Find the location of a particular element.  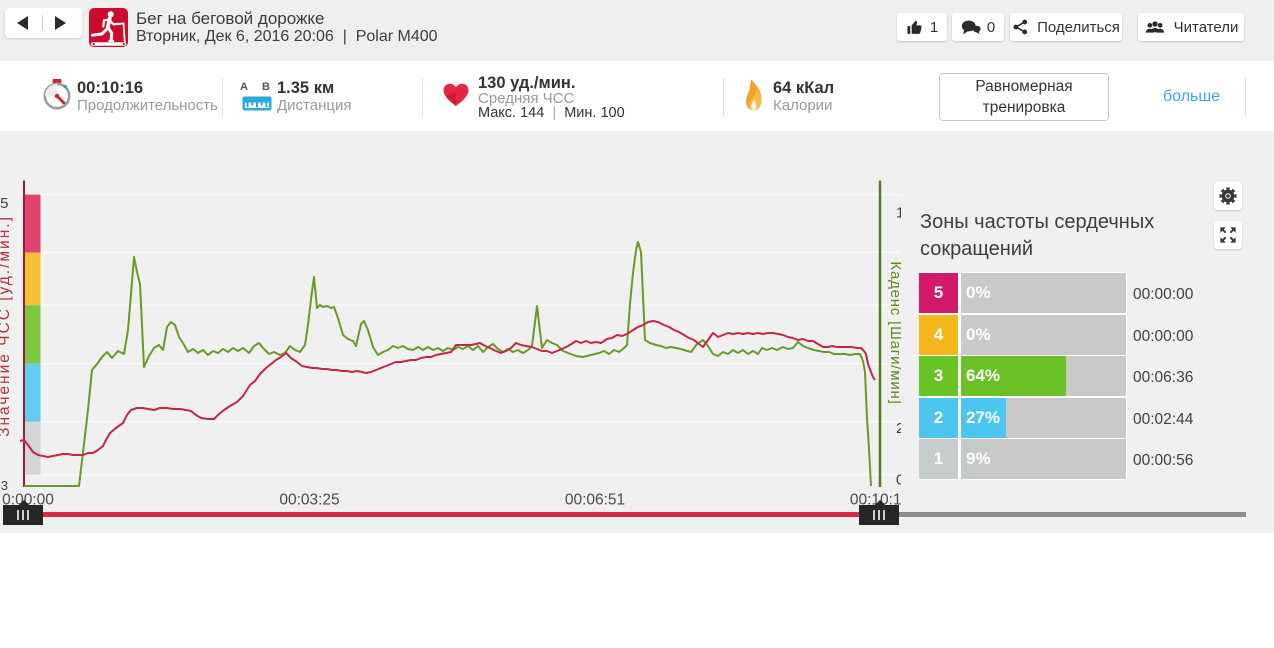

svg-text: 1 is located at coordinates (898, 213).